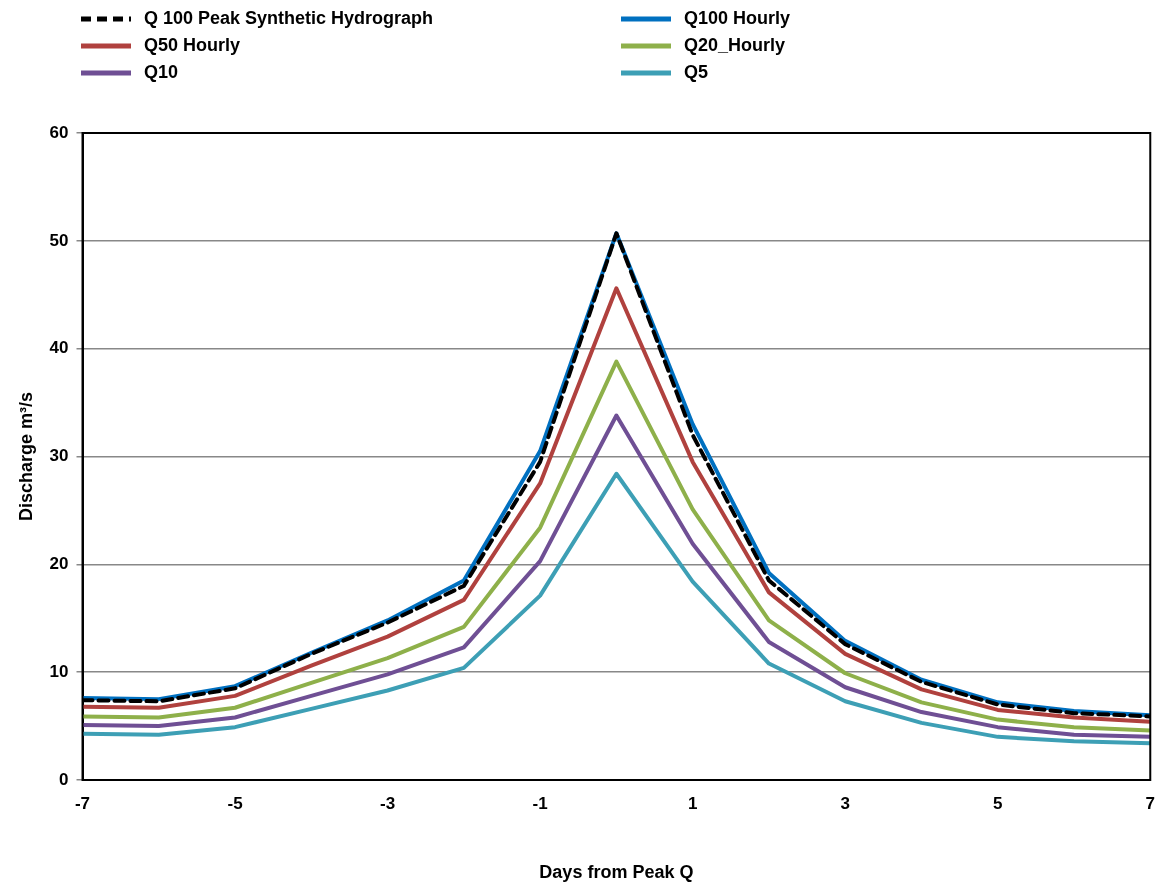 The height and width of the screenshot is (894, 1171). I want to click on legend-label: Q20_Hourly, so click(735, 45).